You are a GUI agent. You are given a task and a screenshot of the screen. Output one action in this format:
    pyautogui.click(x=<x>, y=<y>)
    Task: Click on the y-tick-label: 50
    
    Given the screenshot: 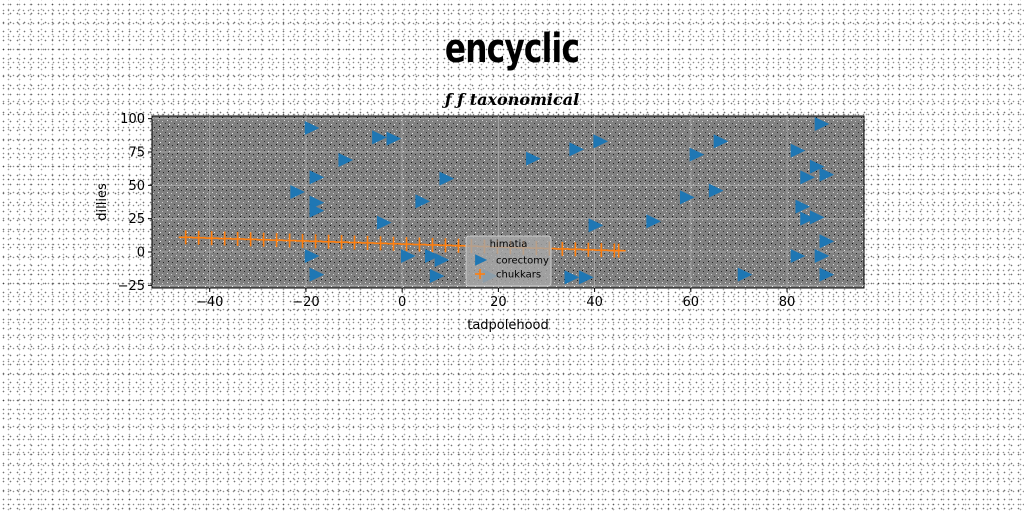 What is the action you would take?
    pyautogui.click(x=136, y=186)
    